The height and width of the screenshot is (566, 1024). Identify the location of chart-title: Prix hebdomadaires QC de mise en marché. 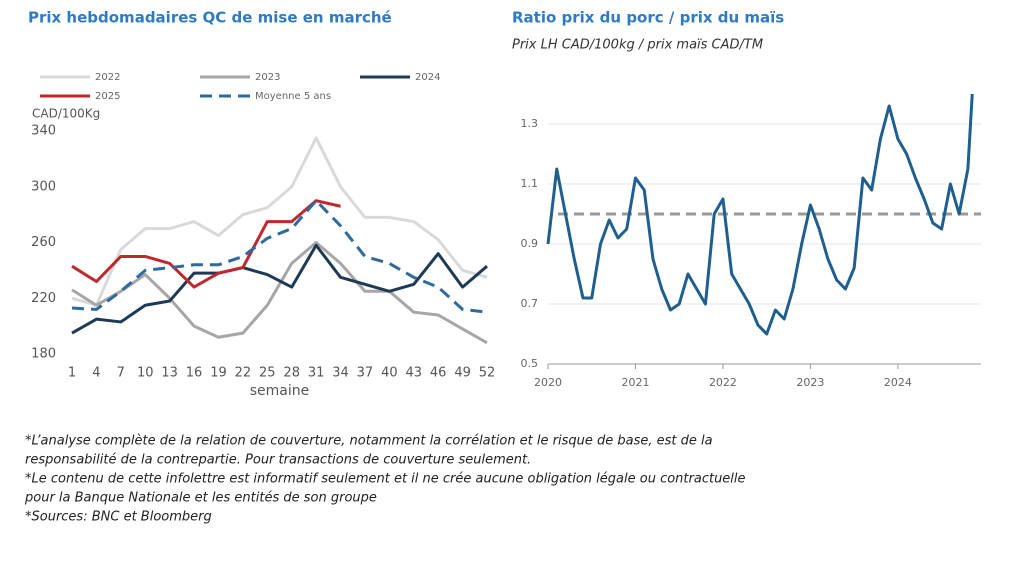
(210, 18).